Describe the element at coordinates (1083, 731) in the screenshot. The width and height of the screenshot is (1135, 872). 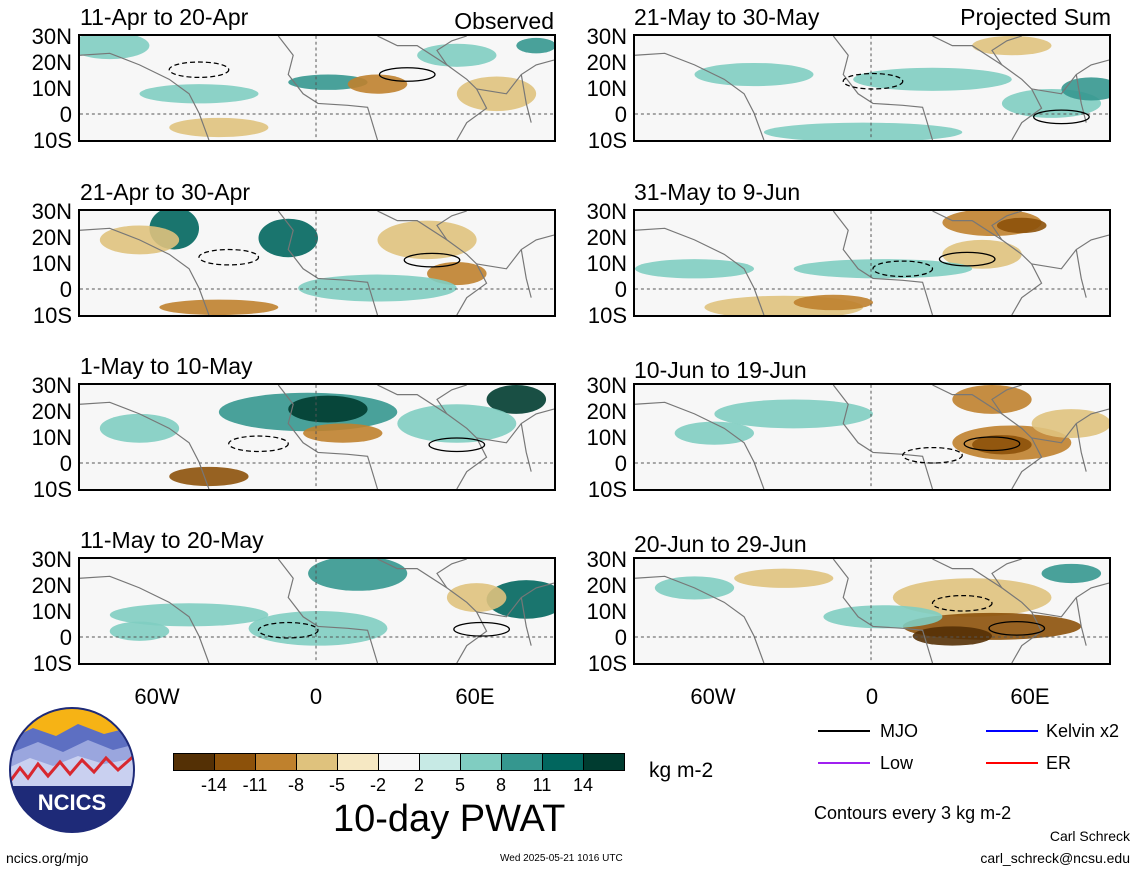
I see `legend-label: Kelvin x2` at that location.